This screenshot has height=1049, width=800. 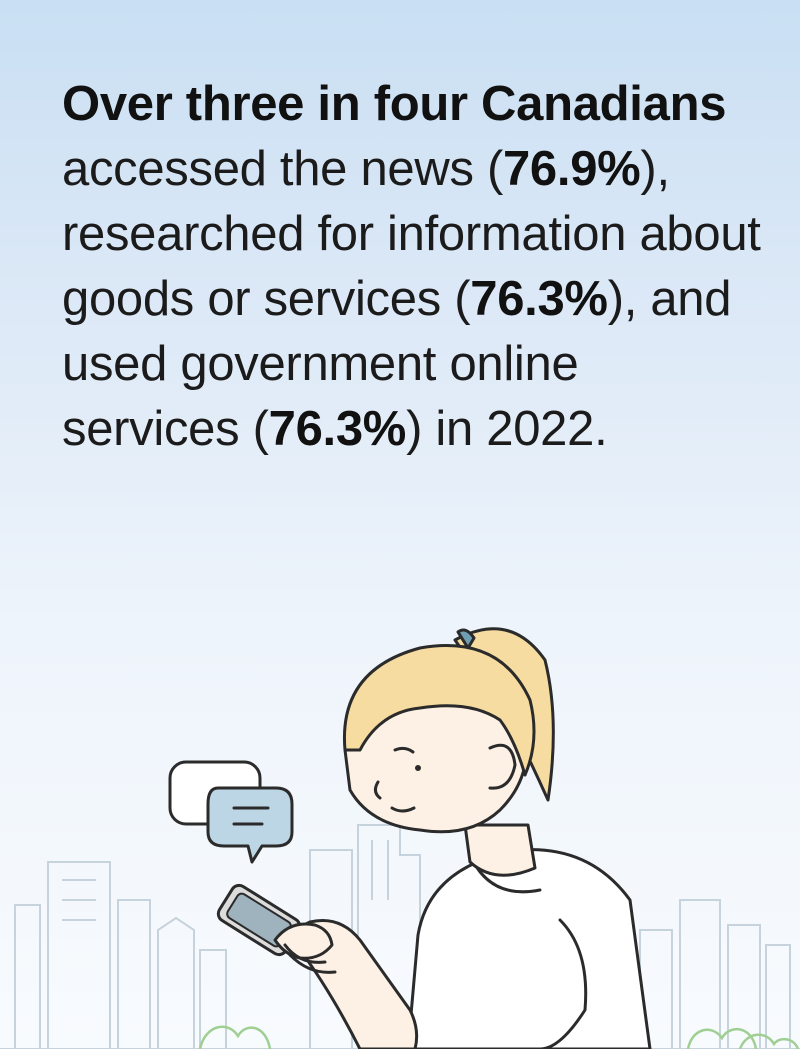 I want to click on bushes, so click(x=499, y=1037).